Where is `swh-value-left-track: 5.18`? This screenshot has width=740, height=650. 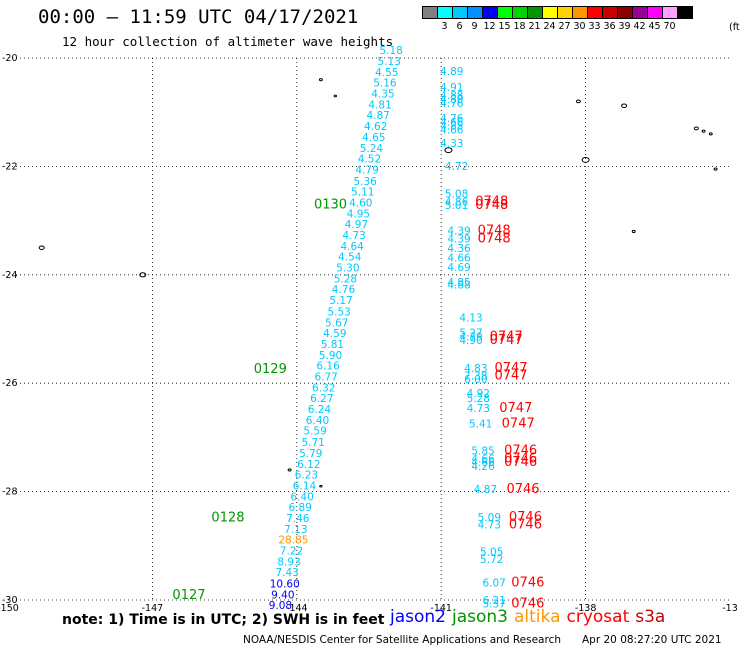
swh-value-left-track: 5.18 is located at coordinates (390, 51).